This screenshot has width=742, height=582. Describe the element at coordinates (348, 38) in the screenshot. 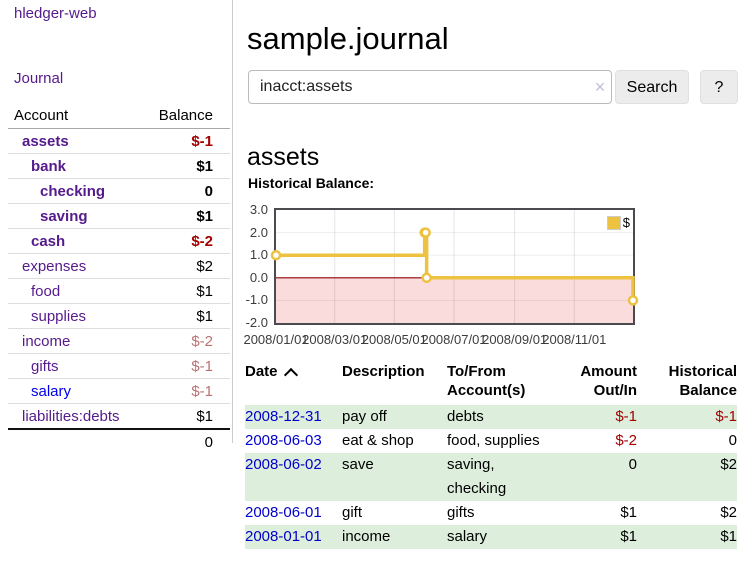

I see `page-title: sample.journal` at that location.